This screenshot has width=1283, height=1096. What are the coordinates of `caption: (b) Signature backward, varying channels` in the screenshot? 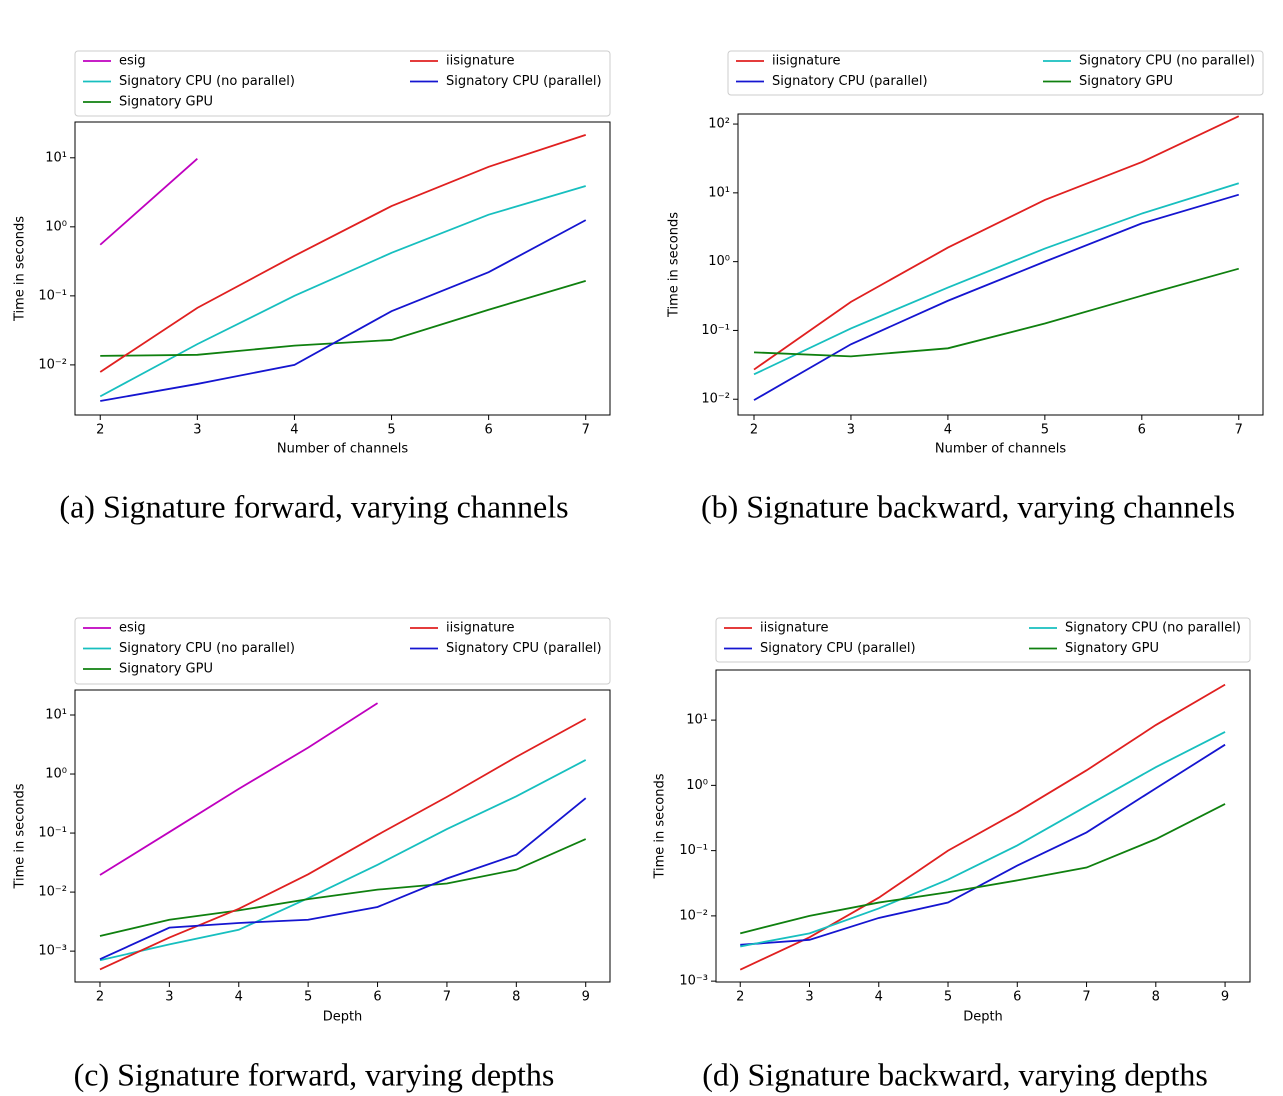 It's located at (968, 506).